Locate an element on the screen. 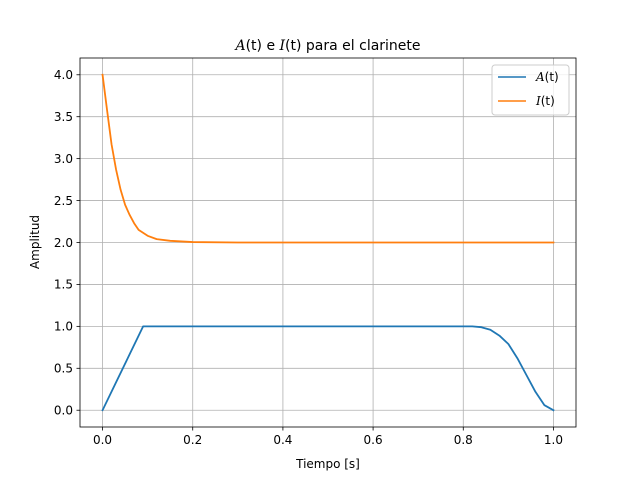 This screenshot has height=480, width=640. y-tick-label: 0.5 is located at coordinates (63, 369).